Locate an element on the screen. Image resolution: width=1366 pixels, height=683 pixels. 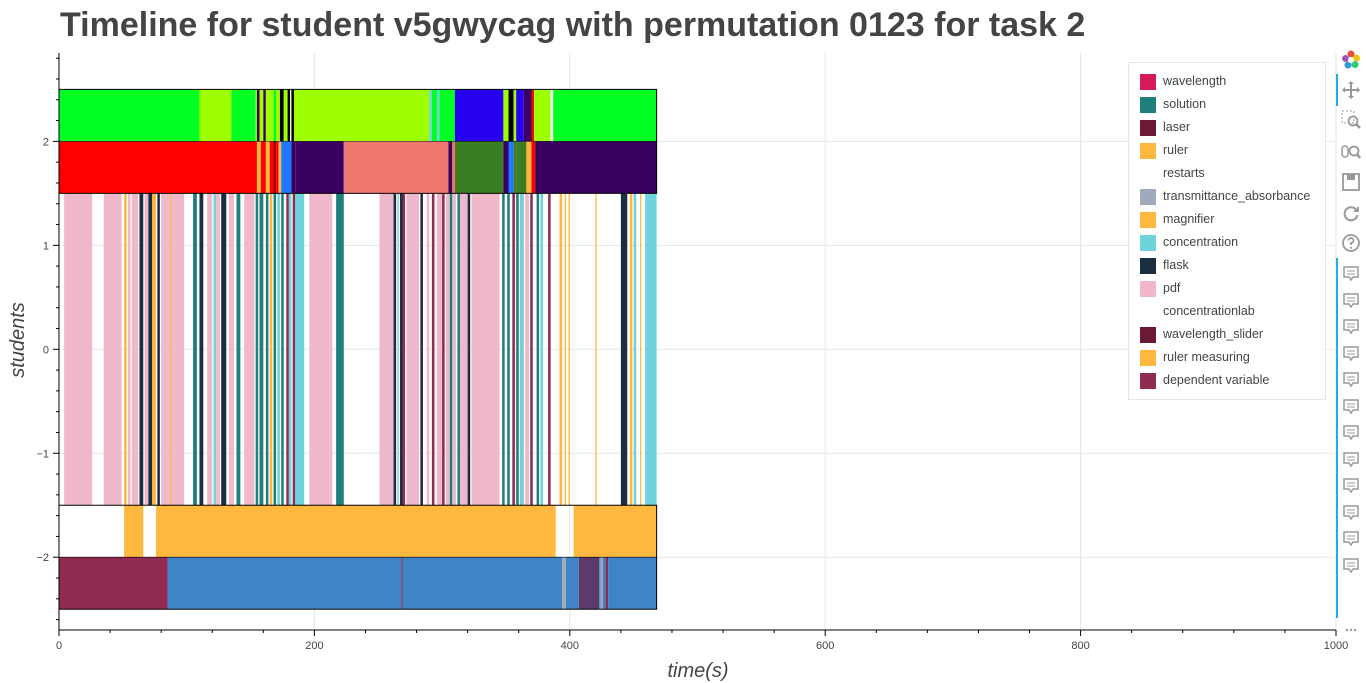
x-tick-label: 600 is located at coordinates (825, 646).